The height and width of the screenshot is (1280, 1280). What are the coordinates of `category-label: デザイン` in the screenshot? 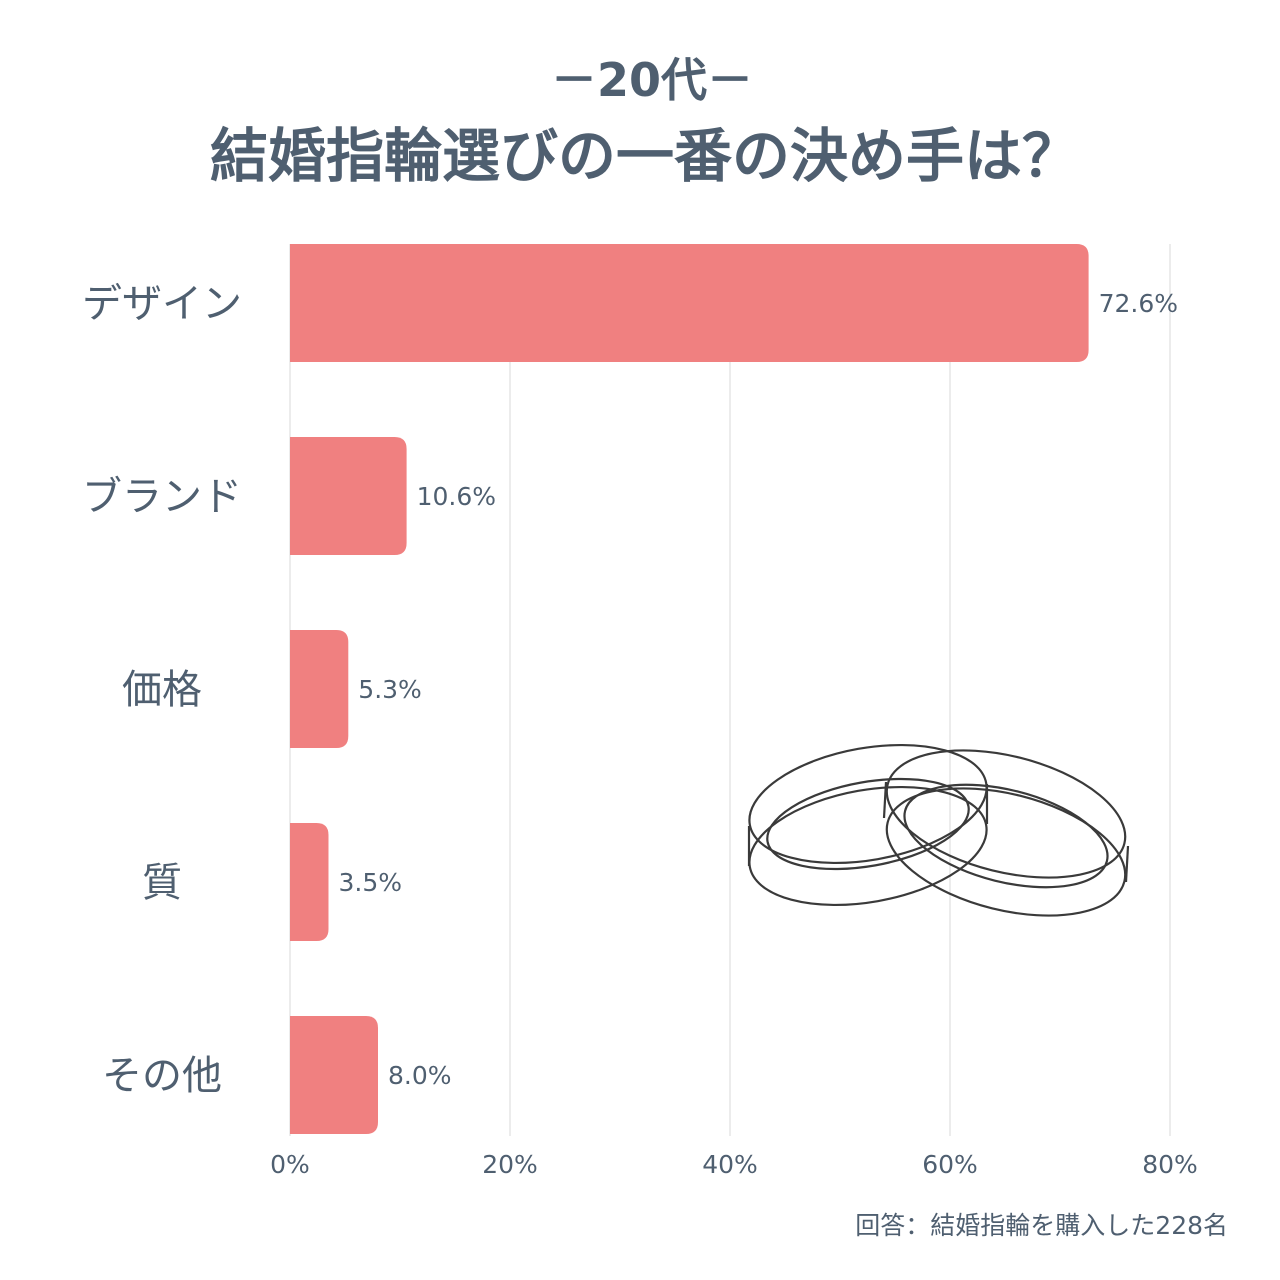 It's located at (162, 304).